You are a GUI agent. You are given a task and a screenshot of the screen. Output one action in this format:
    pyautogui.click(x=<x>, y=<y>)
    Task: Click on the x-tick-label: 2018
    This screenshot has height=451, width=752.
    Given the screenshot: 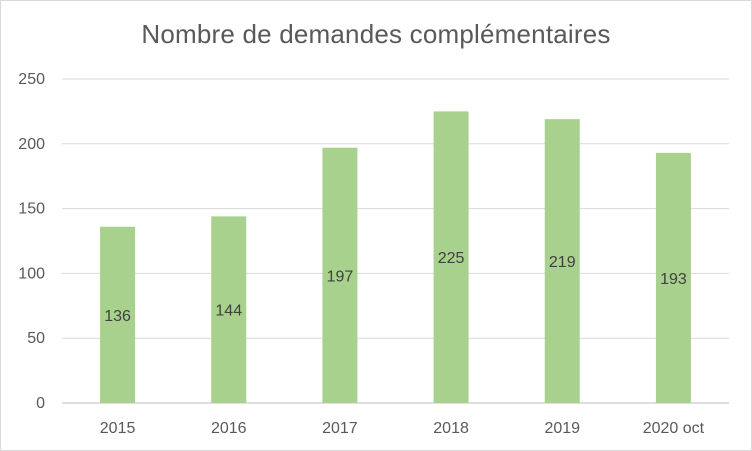 What is the action you would take?
    pyautogui.click(x=451, y=428)
    